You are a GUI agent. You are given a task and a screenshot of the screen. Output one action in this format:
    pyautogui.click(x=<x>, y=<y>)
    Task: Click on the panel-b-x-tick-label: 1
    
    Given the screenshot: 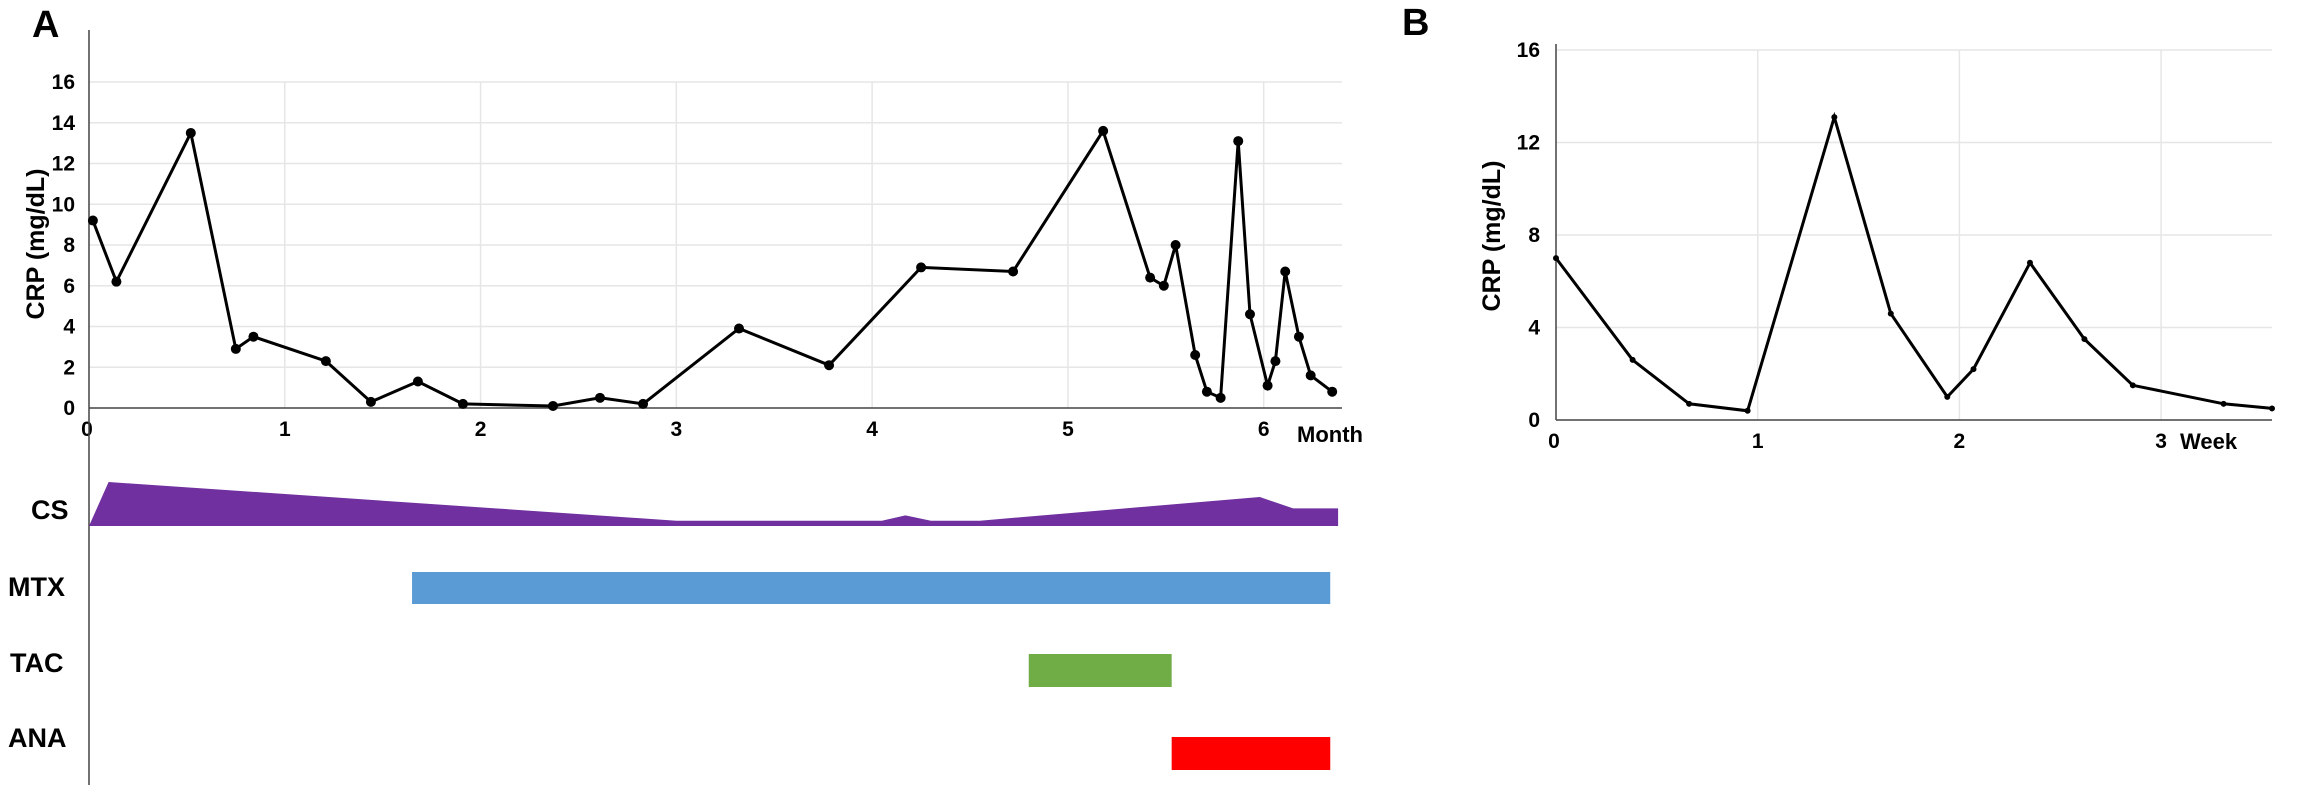 What is the action you would take?
    pyautogui.click(x=1758, y=441)
    